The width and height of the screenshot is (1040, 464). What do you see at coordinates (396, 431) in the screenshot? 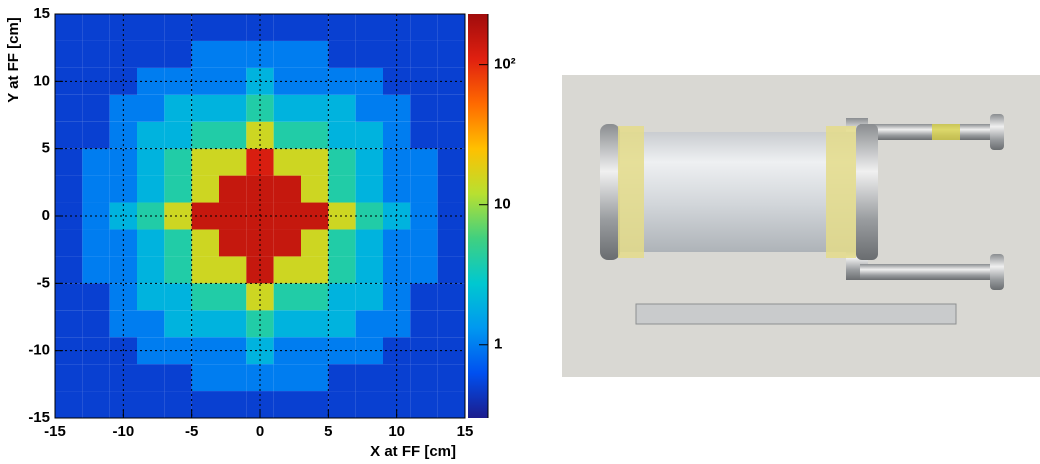
I see `x-tick-label: 10` at bounding box center [396, 431].